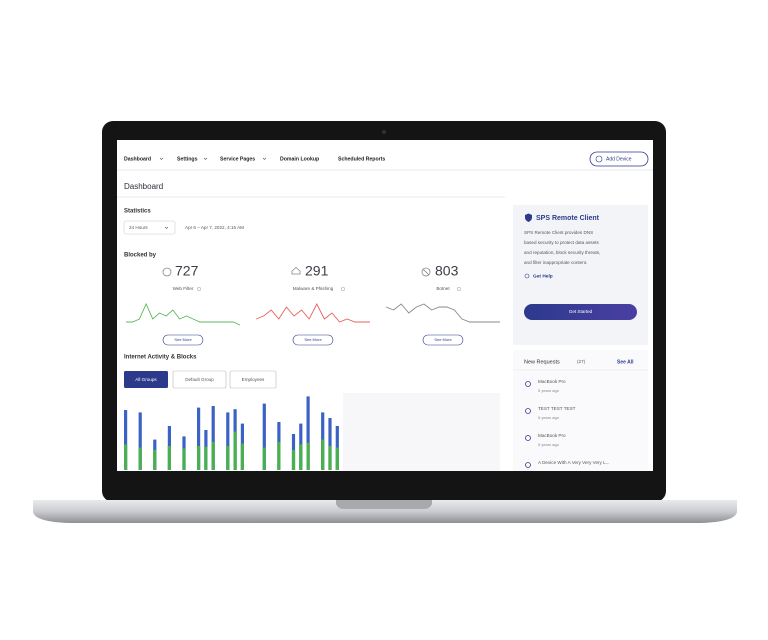 This screenshot has width=768, height=640. I want to click on tab-label: Employees, so click(253, 379).